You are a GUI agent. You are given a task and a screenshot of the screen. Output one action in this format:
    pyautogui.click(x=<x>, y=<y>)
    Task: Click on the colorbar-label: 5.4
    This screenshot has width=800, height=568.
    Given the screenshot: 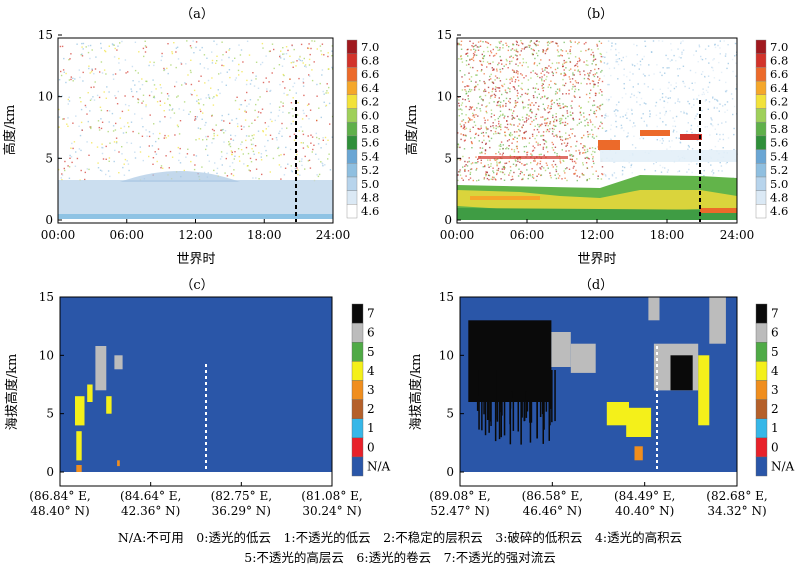 What is the action you would take?
    pyautogui.click(x=779, y=156)
    